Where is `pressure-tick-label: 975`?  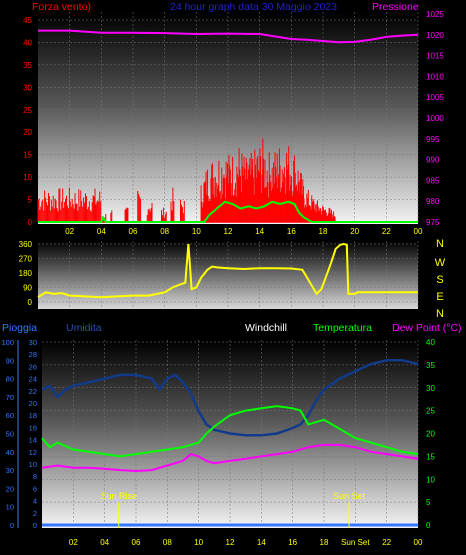
pressure-tick-label: 975 is located at coordinates (433, 222).